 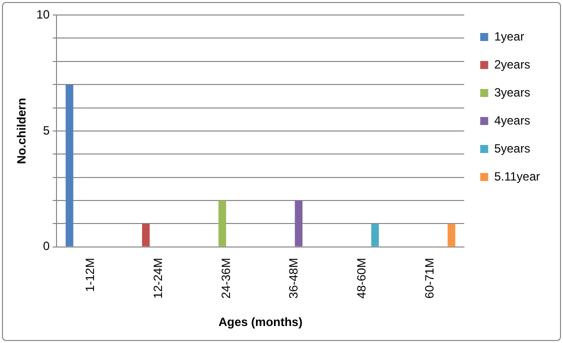 What do you see at coordinates (90, 275) in the screenshot?
I see `x-tick-label: 1-12M` at bounding box center [90, 275].